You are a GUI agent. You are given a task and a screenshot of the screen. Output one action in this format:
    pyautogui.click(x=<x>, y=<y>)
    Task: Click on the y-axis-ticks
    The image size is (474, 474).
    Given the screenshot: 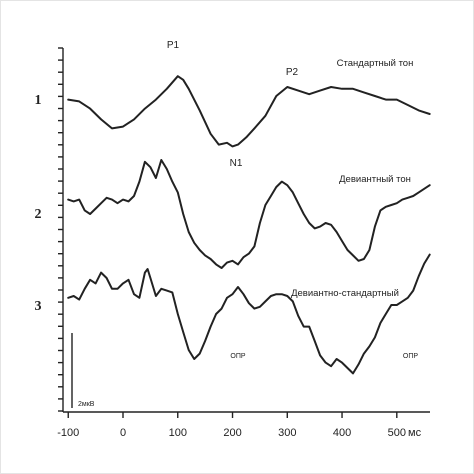 What is the action you would take?
    pyautogui.click(x=60, y=229)
    